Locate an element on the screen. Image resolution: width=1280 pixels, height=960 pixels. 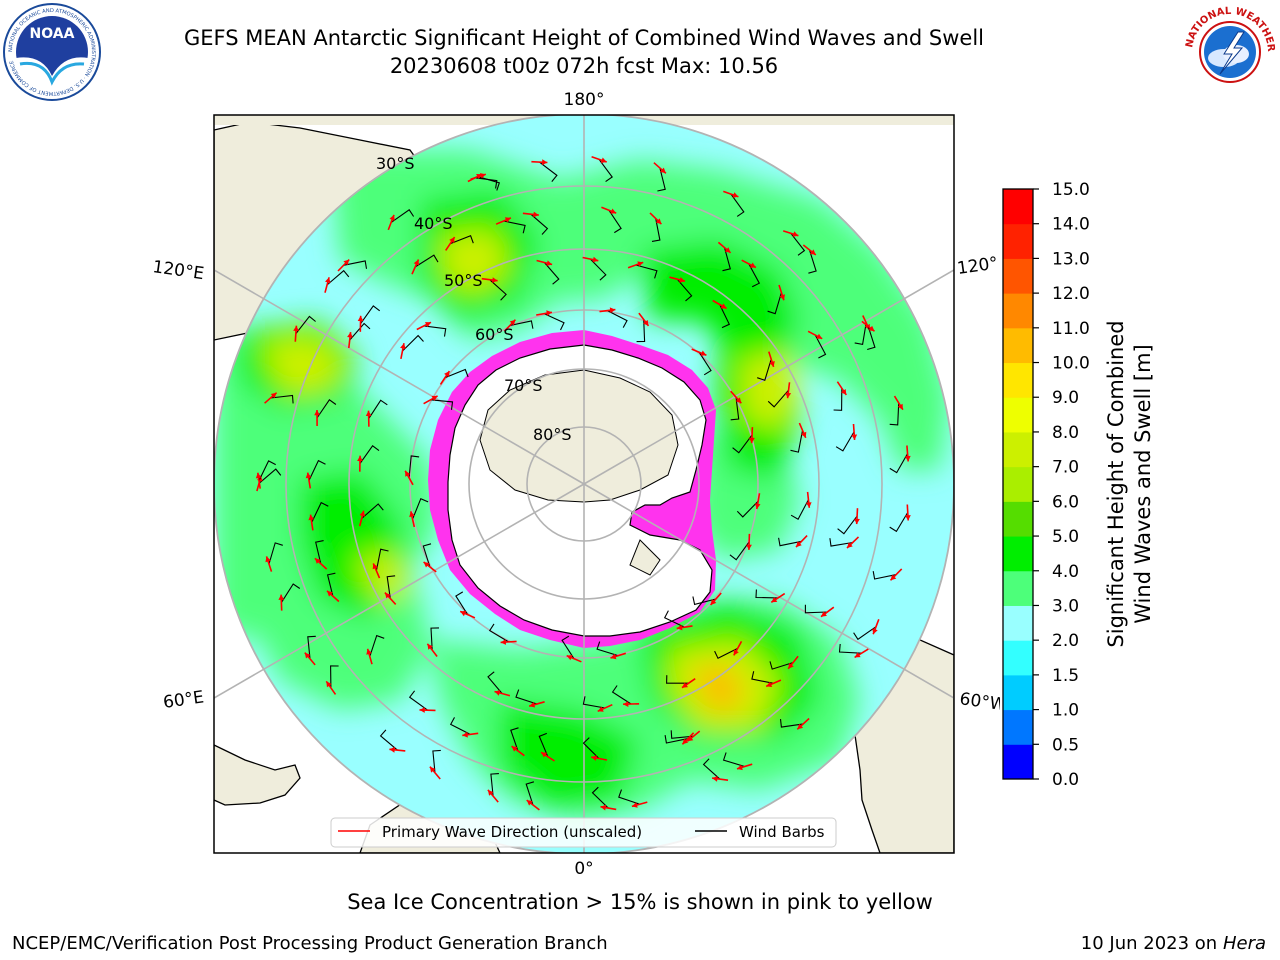
lon-label-0: 0° is located at coordinates (583, 869).